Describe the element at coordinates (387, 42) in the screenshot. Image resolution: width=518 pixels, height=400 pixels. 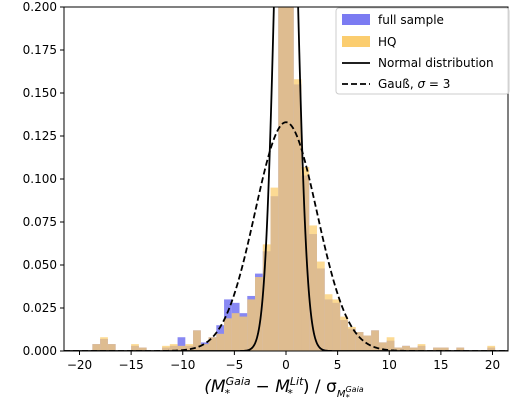
I see `legend-label-hq: HQ` at that location.